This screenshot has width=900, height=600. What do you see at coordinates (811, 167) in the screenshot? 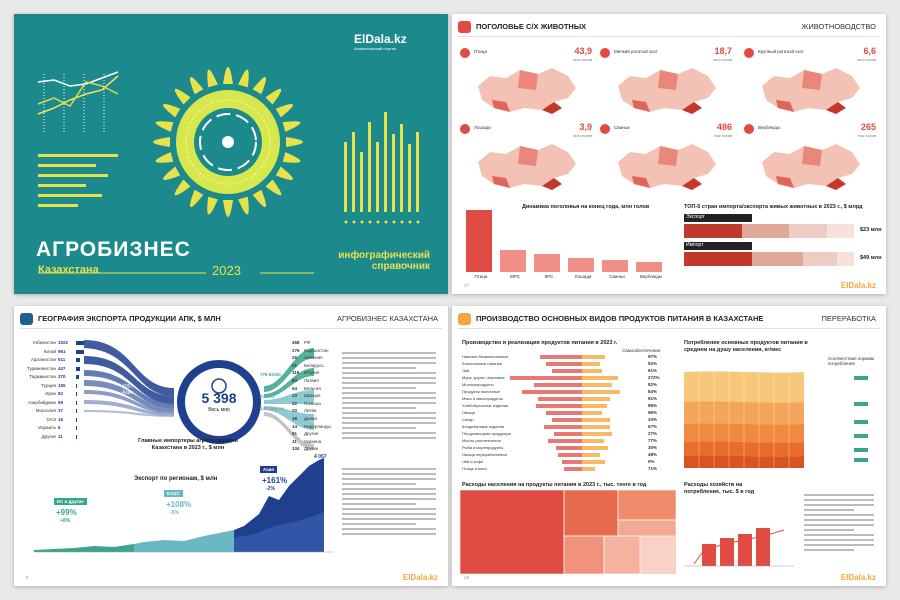
I see `kazakhstan-map` at bounding box center [811, 167].